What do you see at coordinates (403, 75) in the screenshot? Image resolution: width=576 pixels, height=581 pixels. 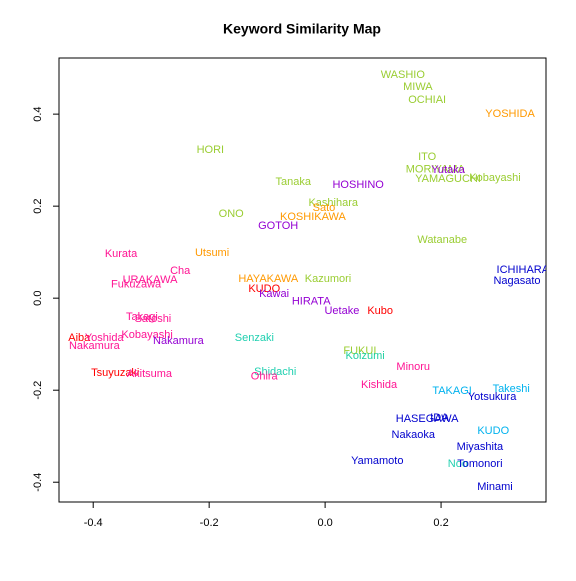 I see `point-label: WASHIO` at bounding box center [403, 75].